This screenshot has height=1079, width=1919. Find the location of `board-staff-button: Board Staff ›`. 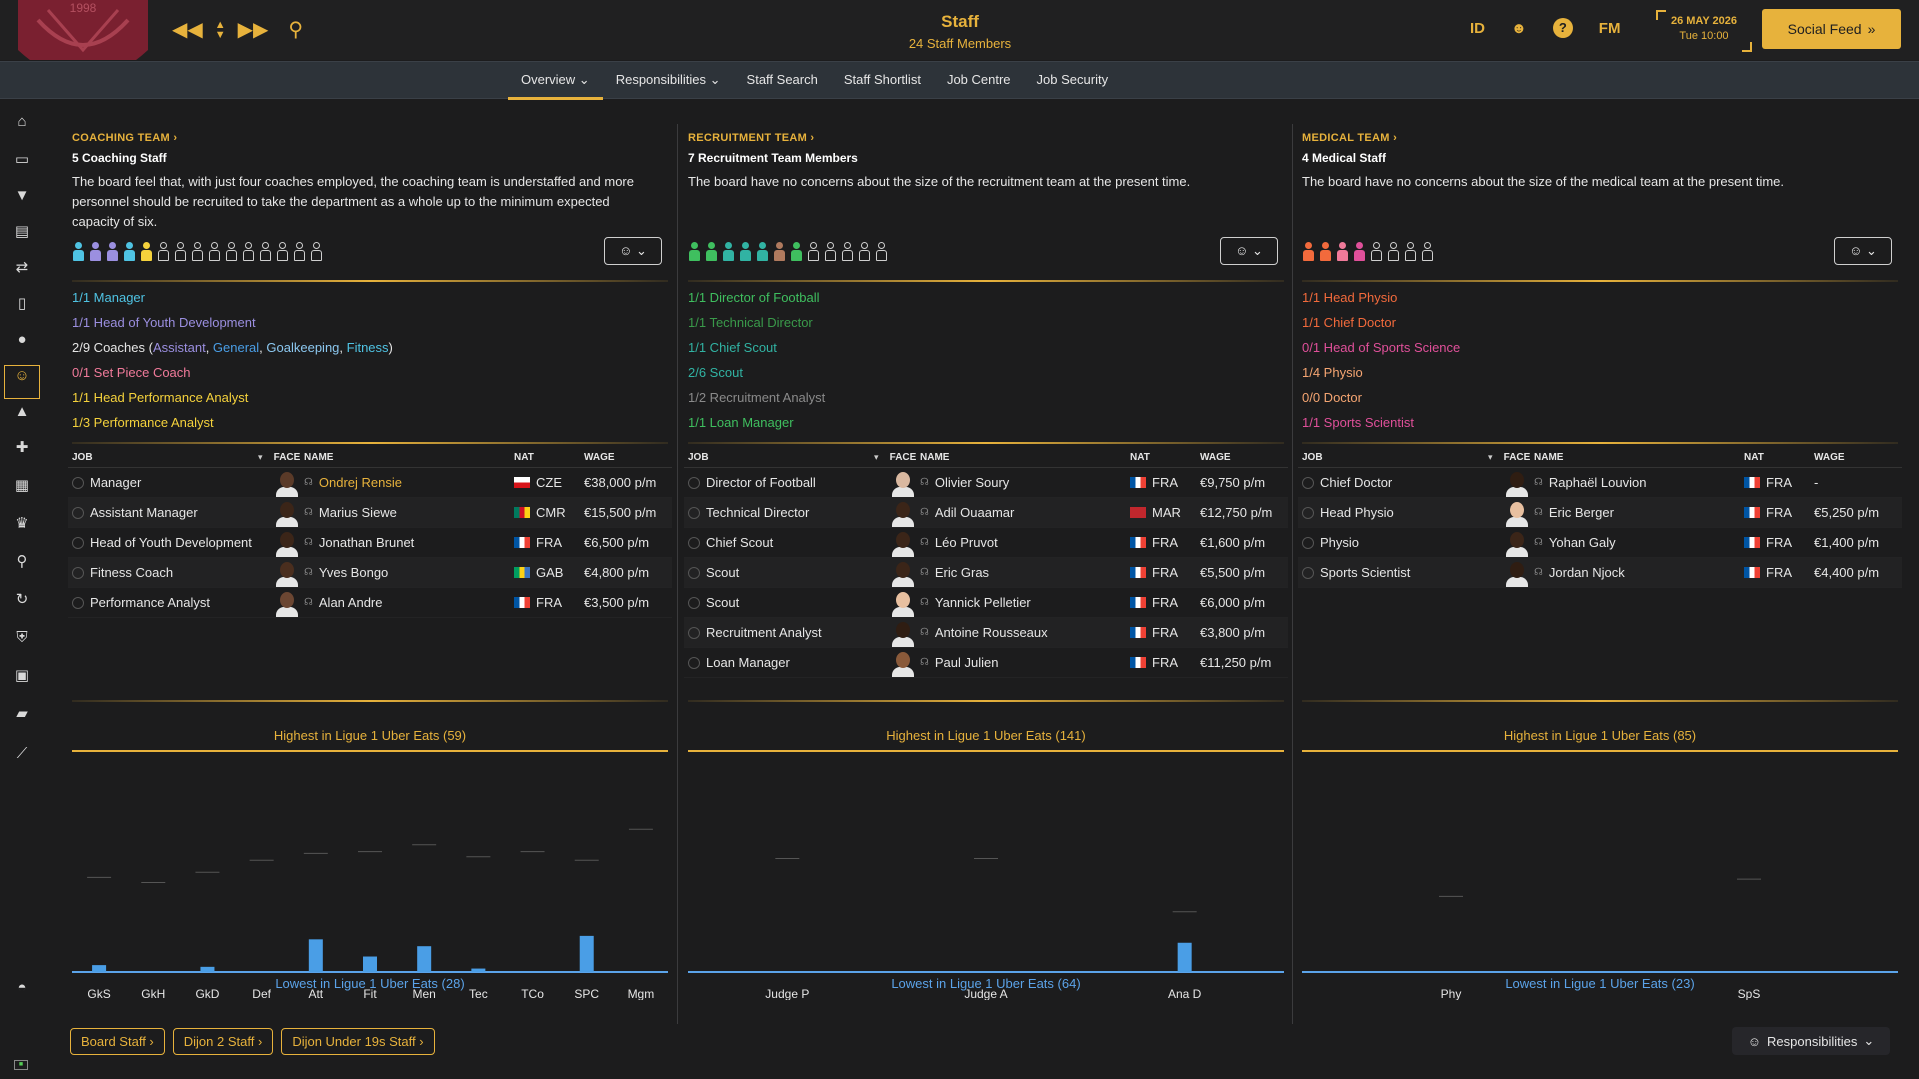

board-staff-button: Board Staff › is located at coordinates (117, 1041).